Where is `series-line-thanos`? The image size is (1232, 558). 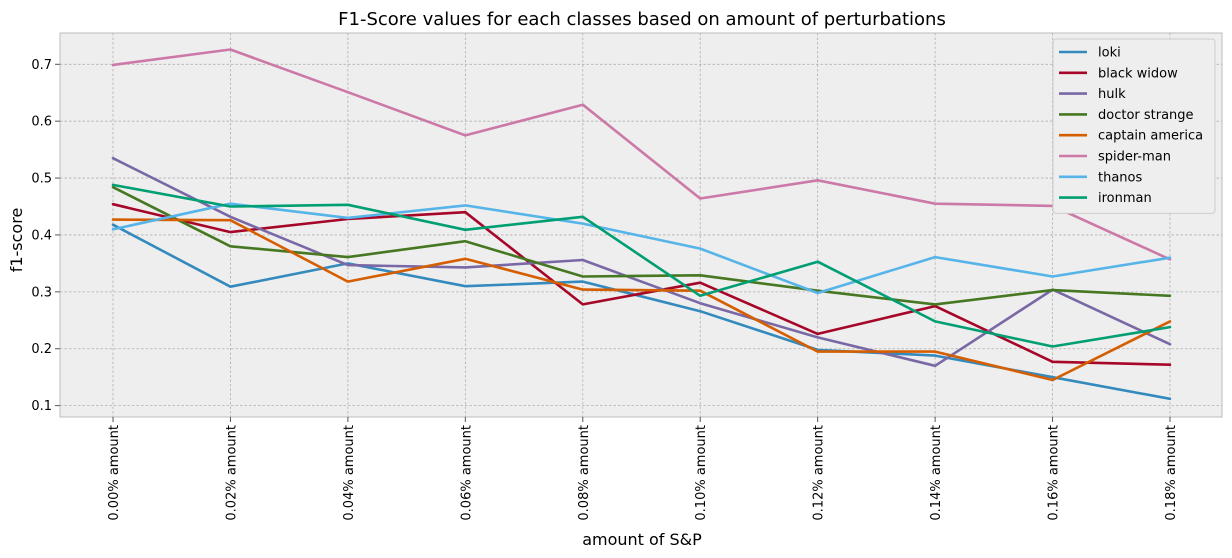
series-line-thanos is located at coordinates (641, 248).